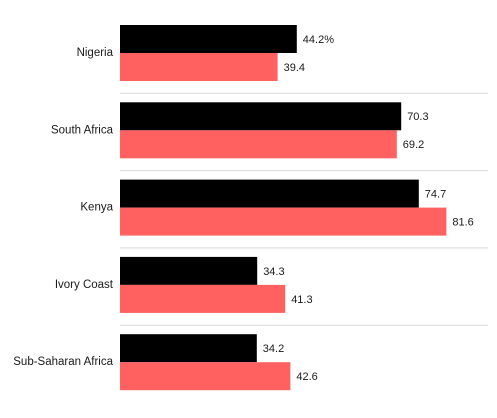  What do you see at coordinates (84, 285) in the screenshot?
I see `category-label-ivory-coast: Ivory Coast` at bounding box center [84, 285].